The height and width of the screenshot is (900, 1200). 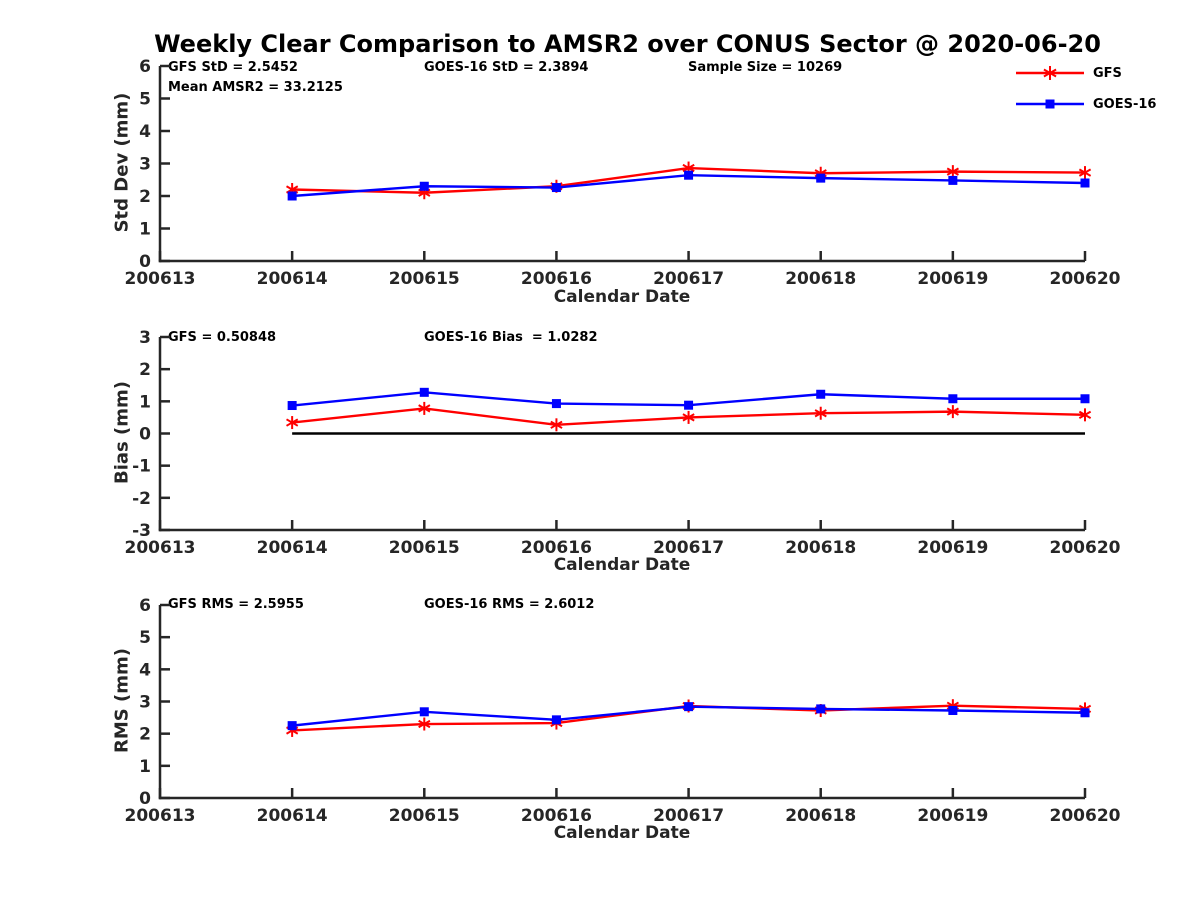 What do you see at coordinates (509, 604) in the screenshot?
I see `annotation-goes16-rms: GOES-16 RMS = 2.6012` at bounding box center [509, 604].